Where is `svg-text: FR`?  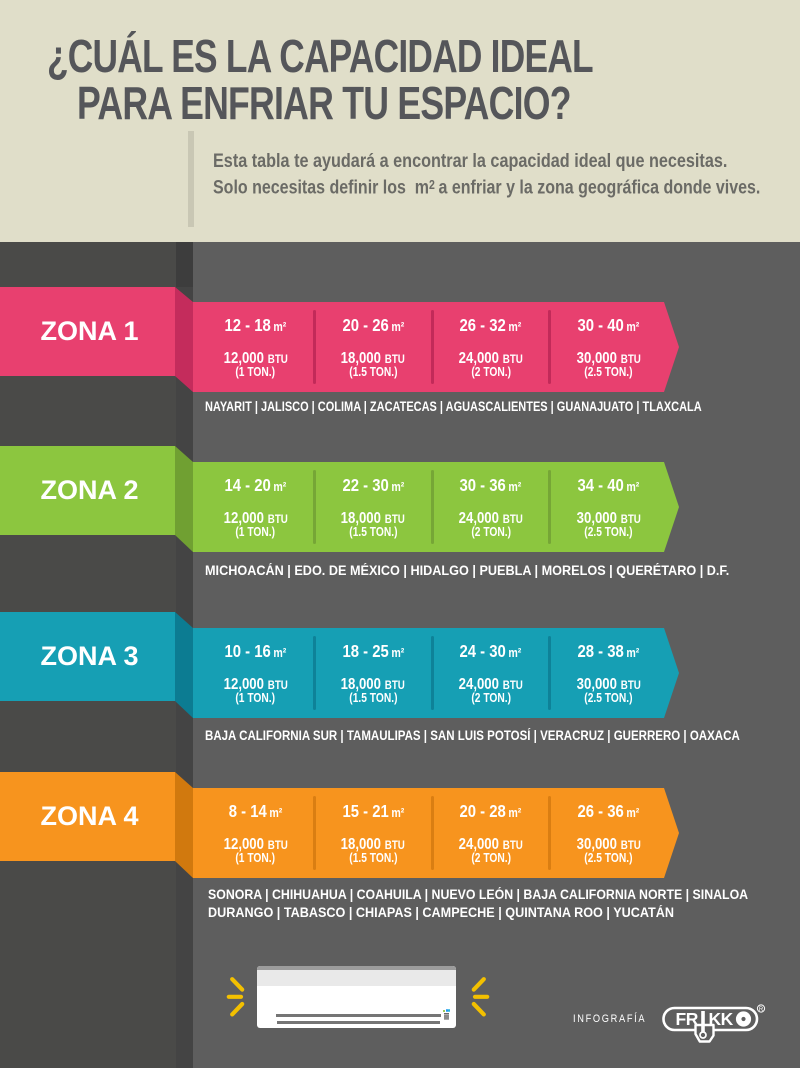
svg-text: FR is located at coordinates (687, 1019).